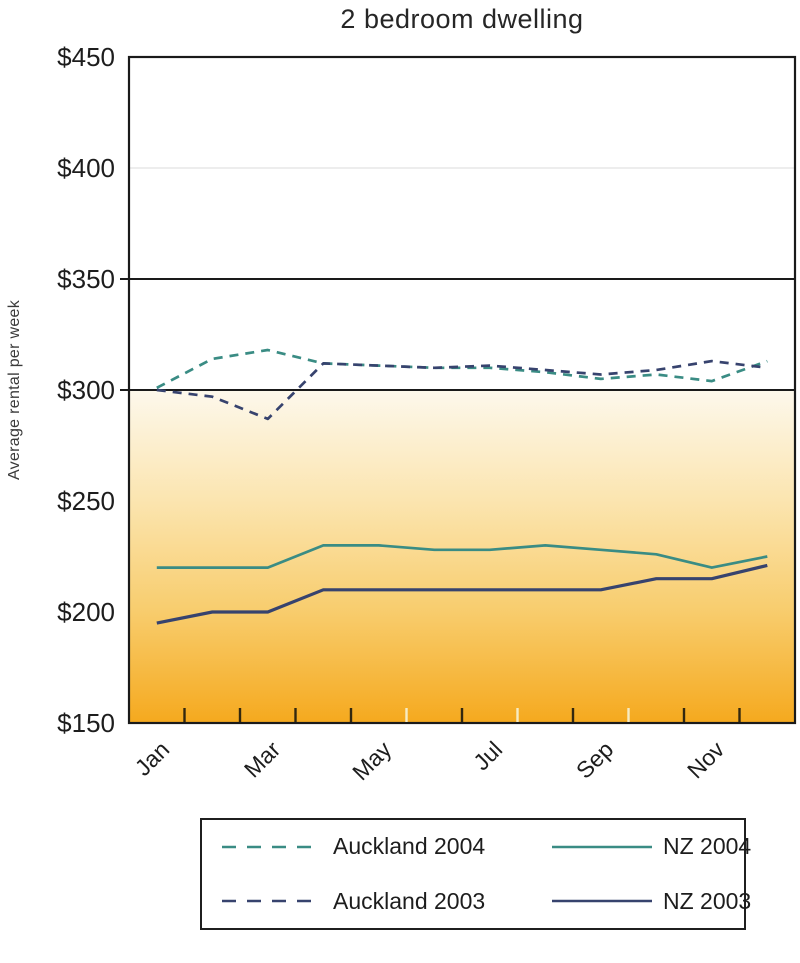 The width and height of the screenshot is (800, 963). What do you see at coordinates (371, 760) in the screenshot?
I see `x-tick-label-may: May` at bounding box center [371, 760].